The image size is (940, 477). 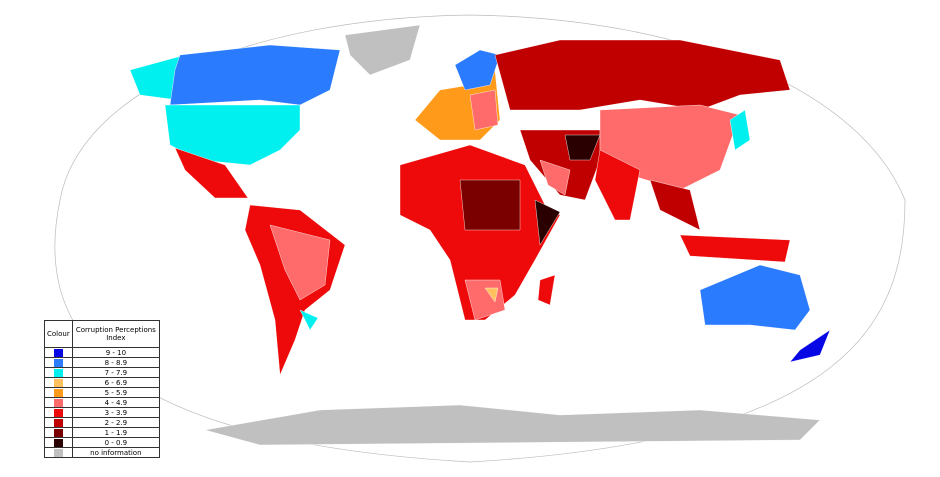 What do you see at coordinates (211, 173) in the screenshot?
I see `central-america` at bounding box center [211, 173].